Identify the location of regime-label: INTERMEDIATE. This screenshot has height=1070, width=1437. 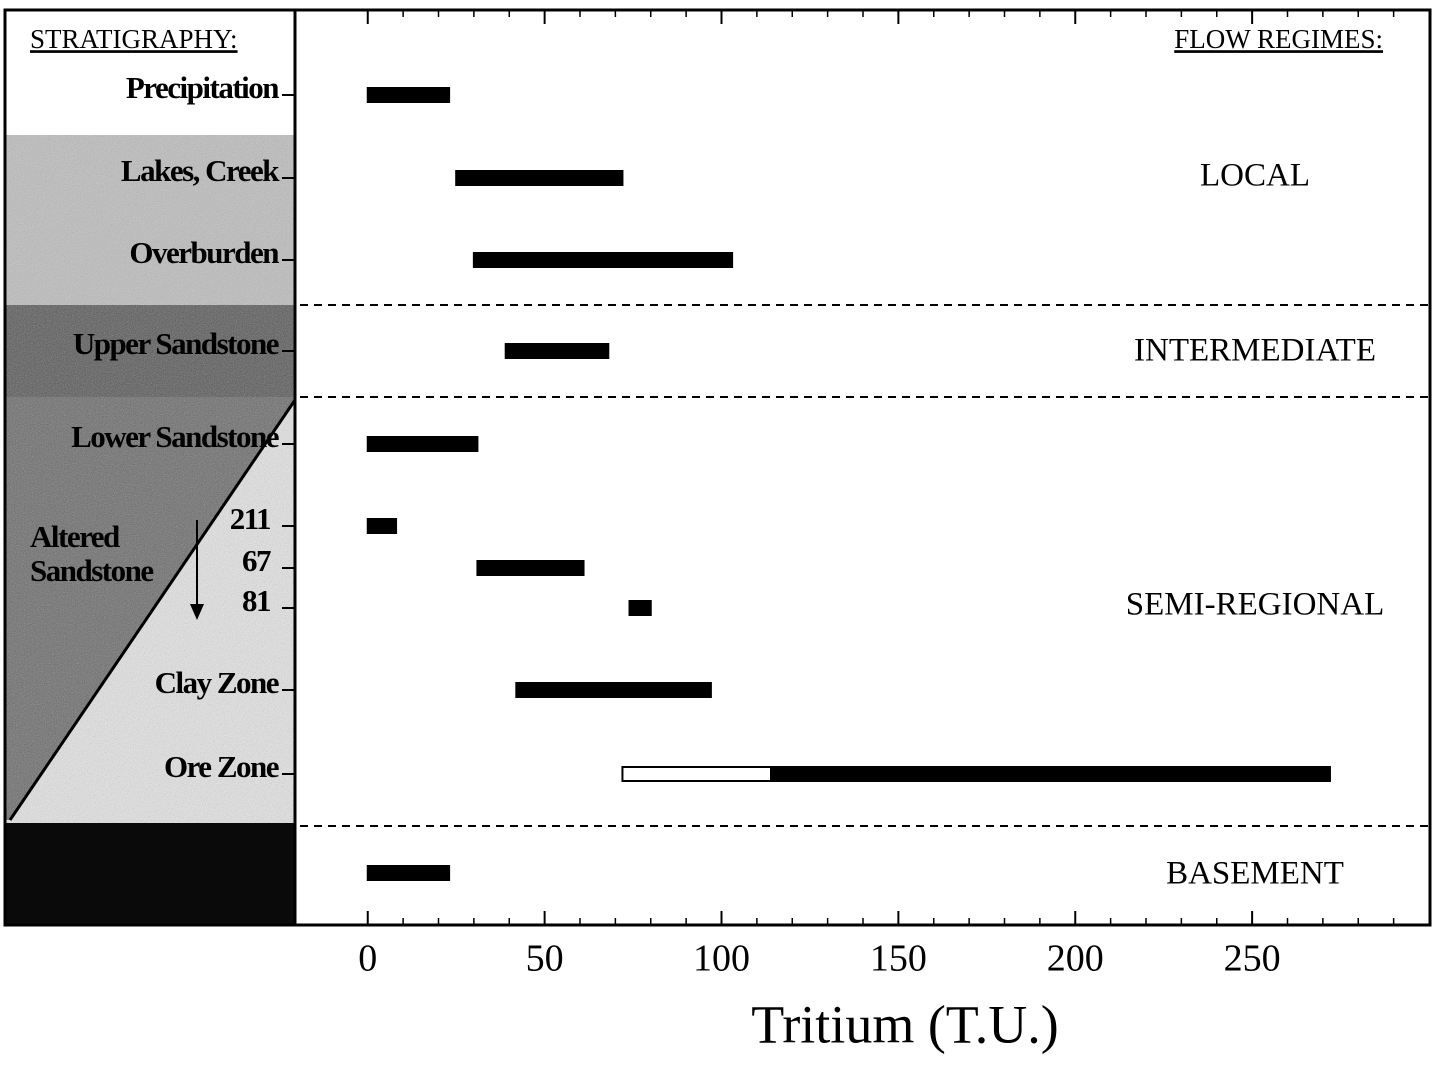
(1255, 351).